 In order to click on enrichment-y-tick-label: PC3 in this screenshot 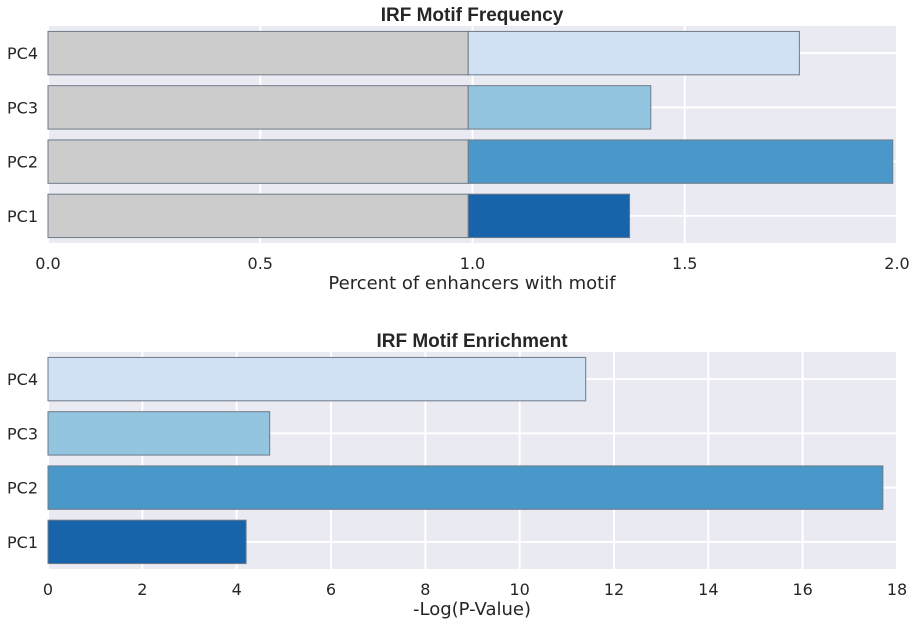, I will do `click(22, 433)`.